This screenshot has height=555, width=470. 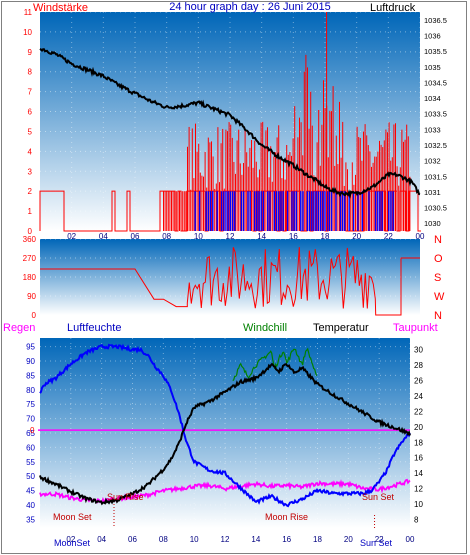 What do you see at coordinates (30, 277) in the screenshot?
I see `p2-left-tick: 180` at bounding box center [30, 277].